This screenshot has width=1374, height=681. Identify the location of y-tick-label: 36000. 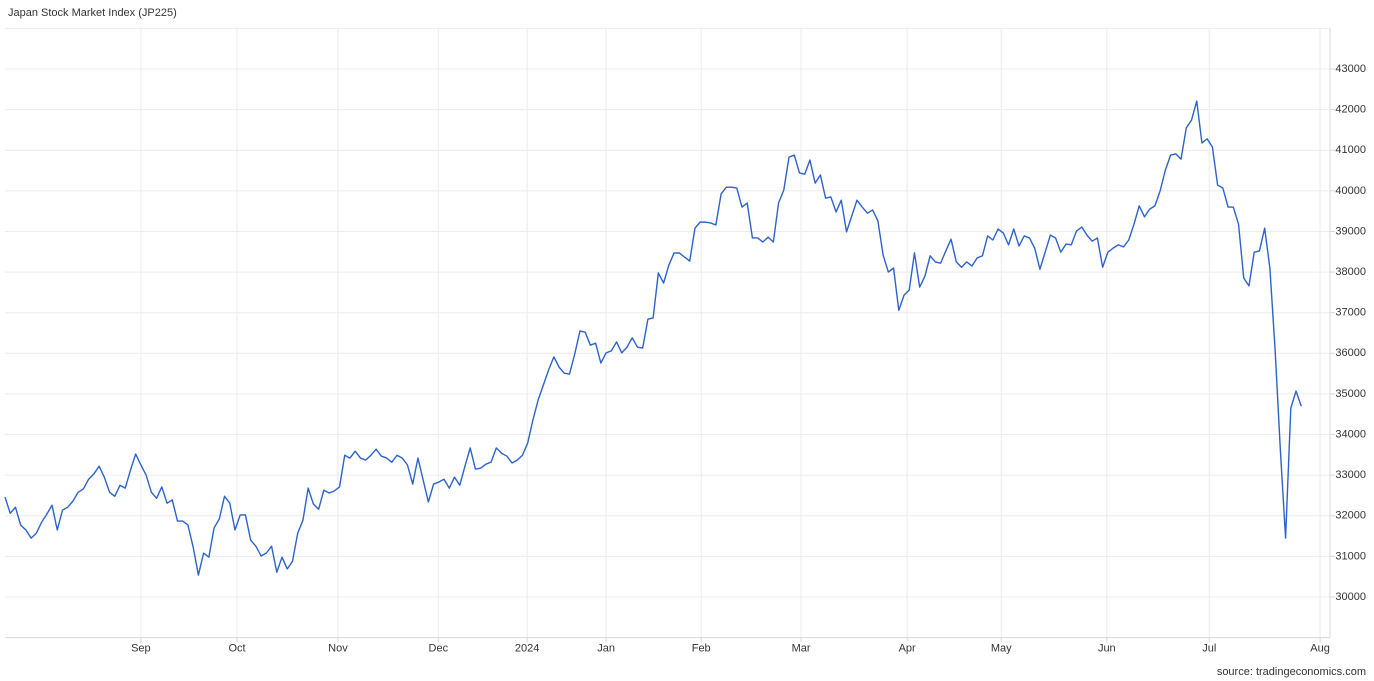
(1350, 353).